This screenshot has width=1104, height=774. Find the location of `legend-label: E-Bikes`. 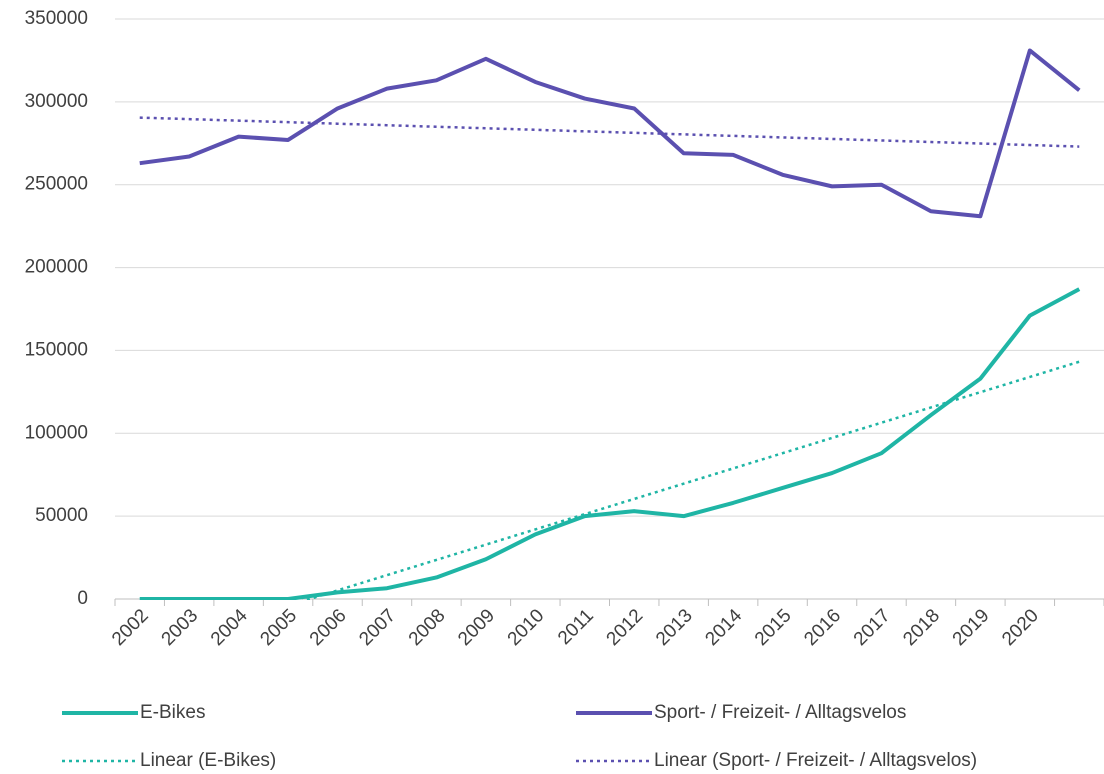

legend-label: E-Bikes is located at coordinates (172, 712).